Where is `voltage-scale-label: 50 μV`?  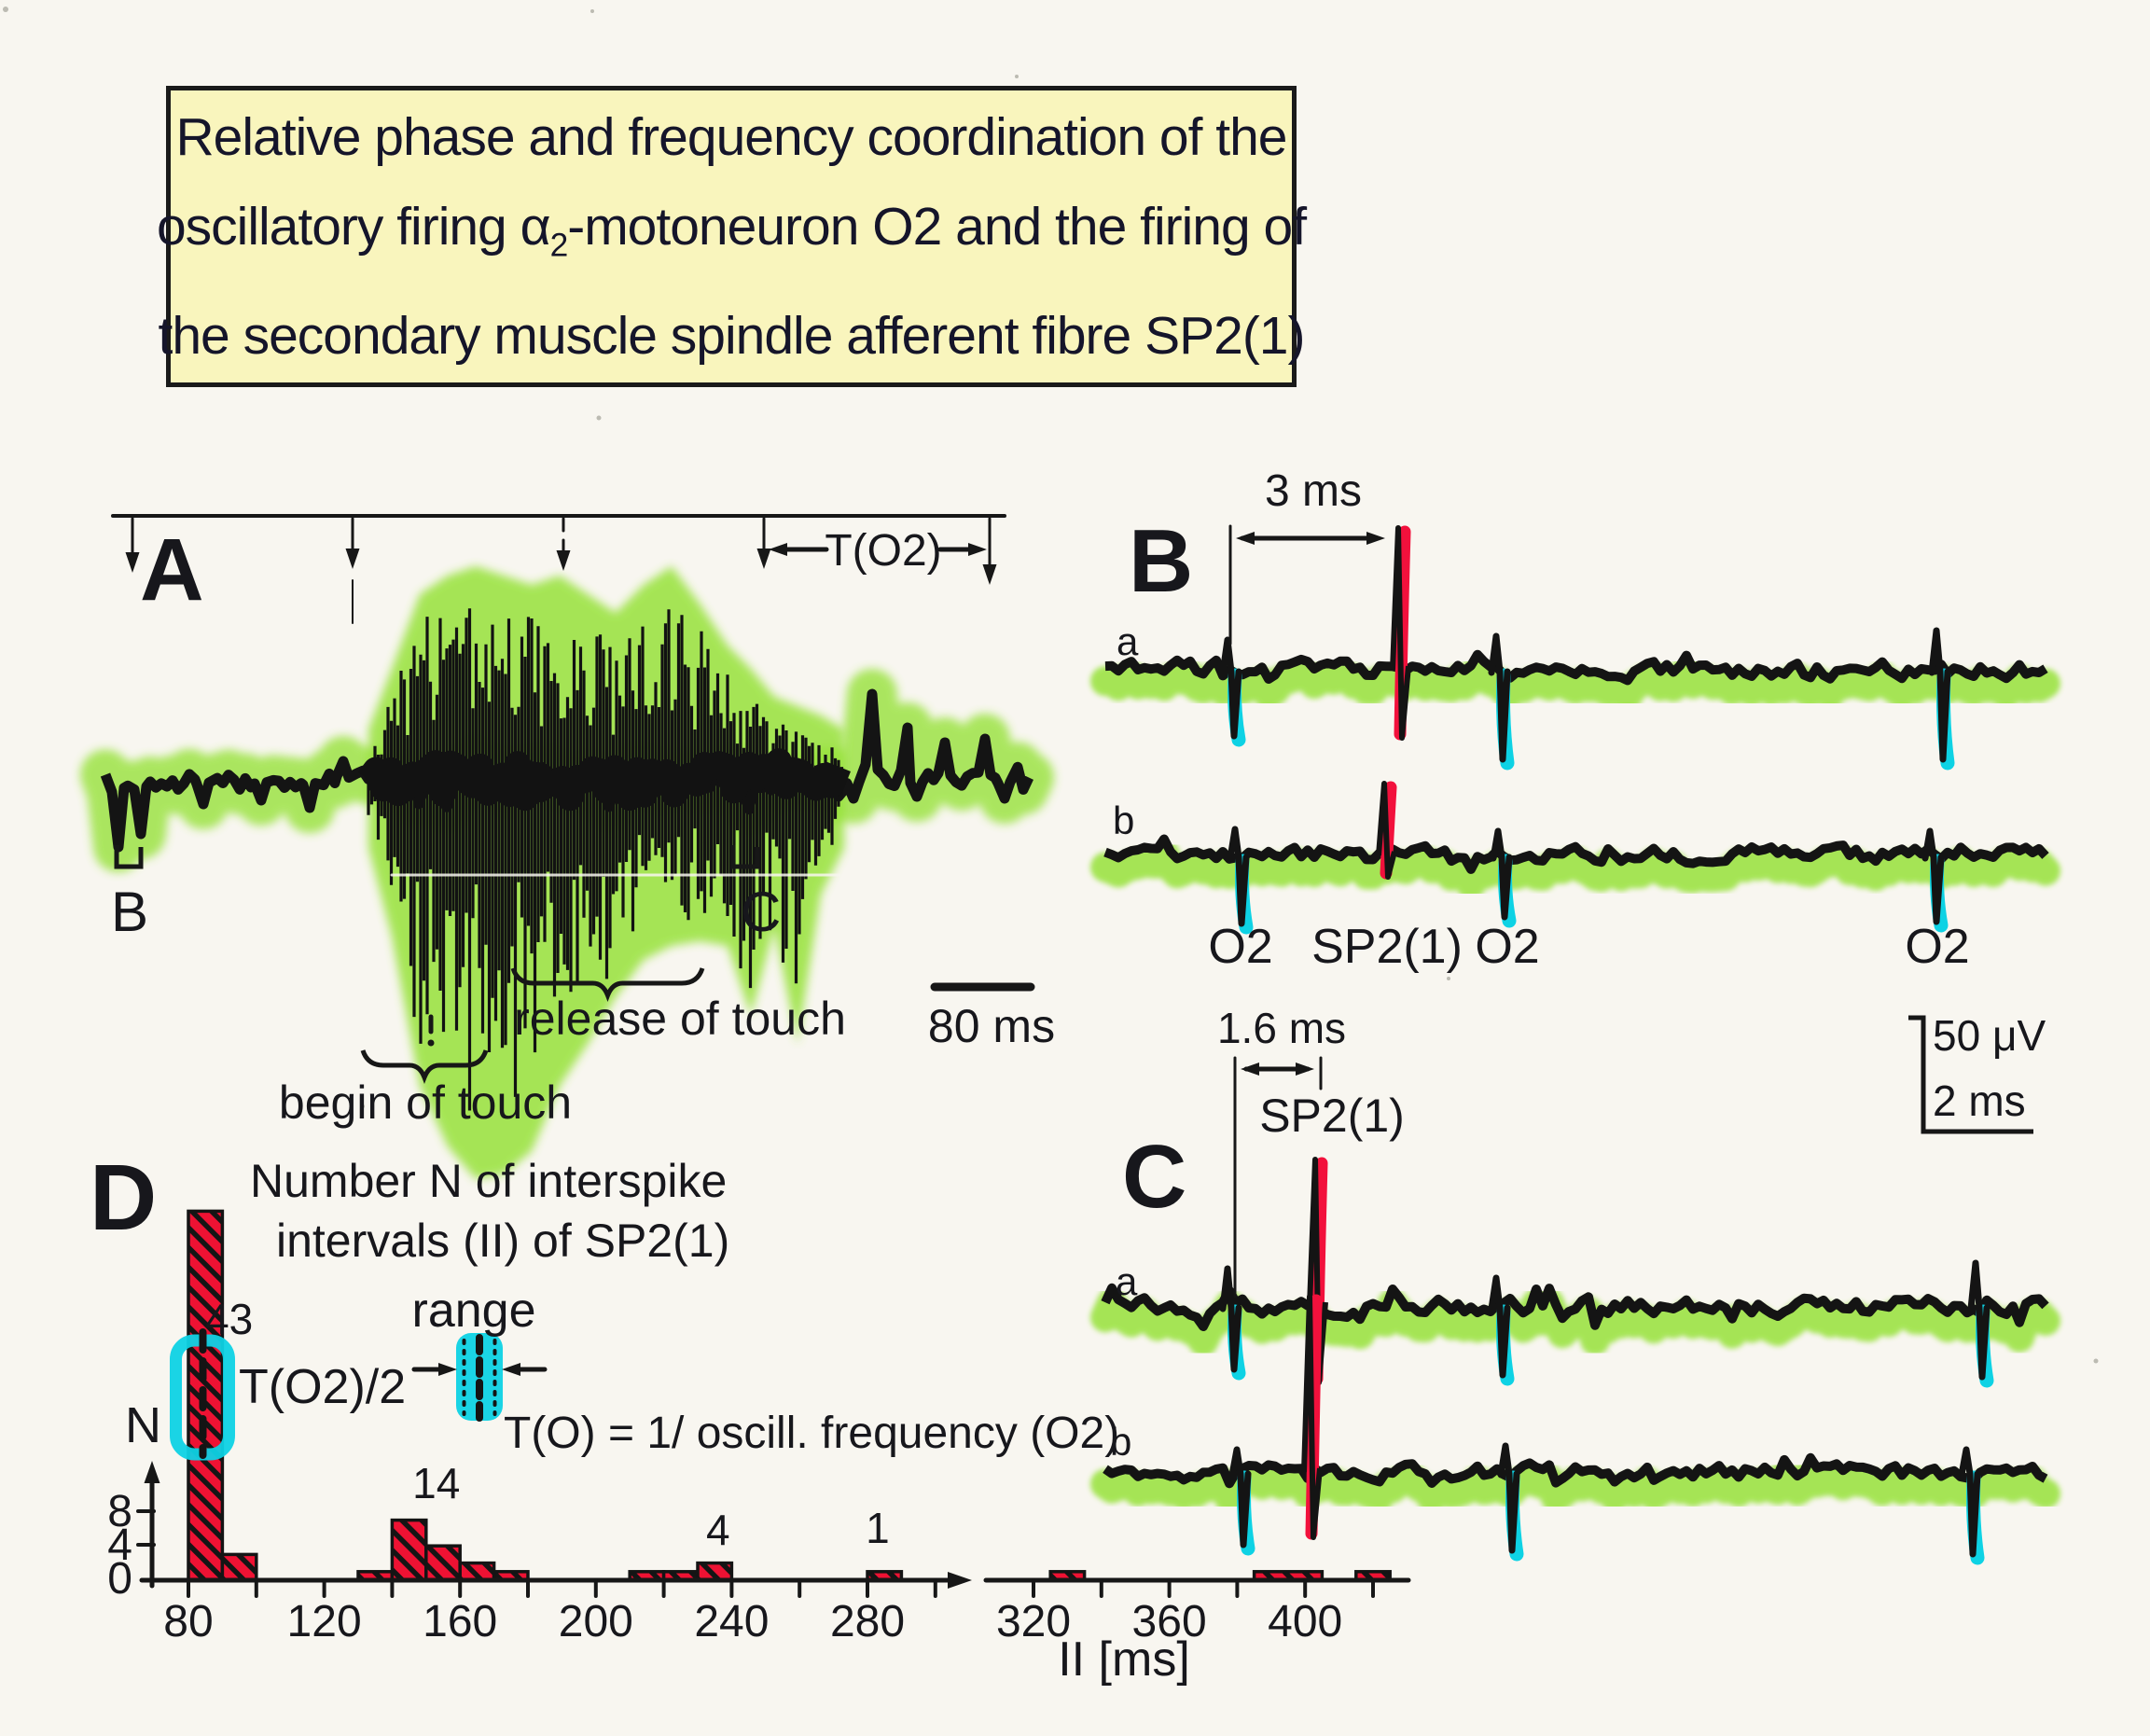
voltage-scale-label: 50 μV is located at coordinates (1989, 1035).